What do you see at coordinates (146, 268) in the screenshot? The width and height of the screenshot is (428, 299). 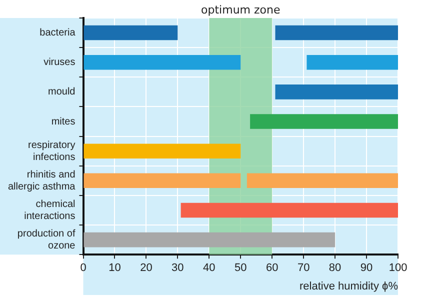 I see `x-tick-label: 20` at bounding box center [146, 268].